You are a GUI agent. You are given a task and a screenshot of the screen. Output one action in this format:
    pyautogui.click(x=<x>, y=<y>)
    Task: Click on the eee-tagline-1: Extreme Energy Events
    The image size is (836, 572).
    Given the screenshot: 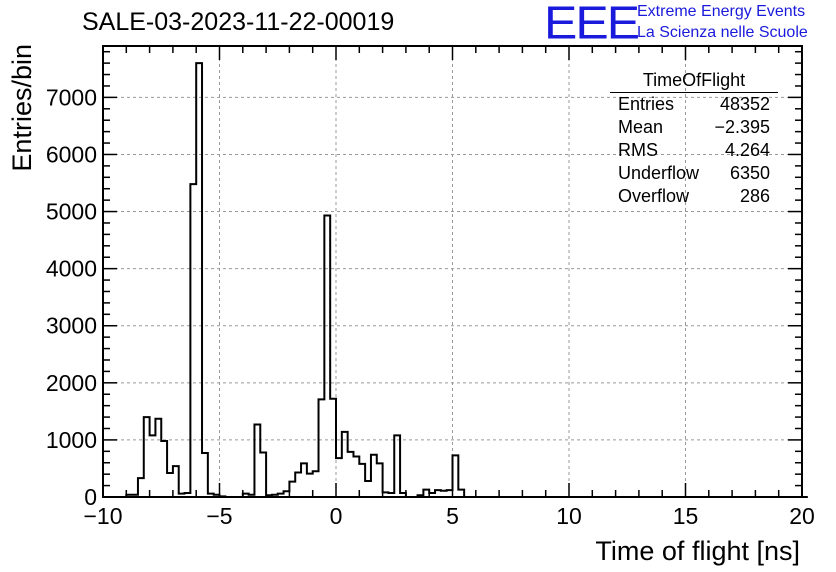 What is the action you would take?
    pyautogui.click(x=721, y=11)
    